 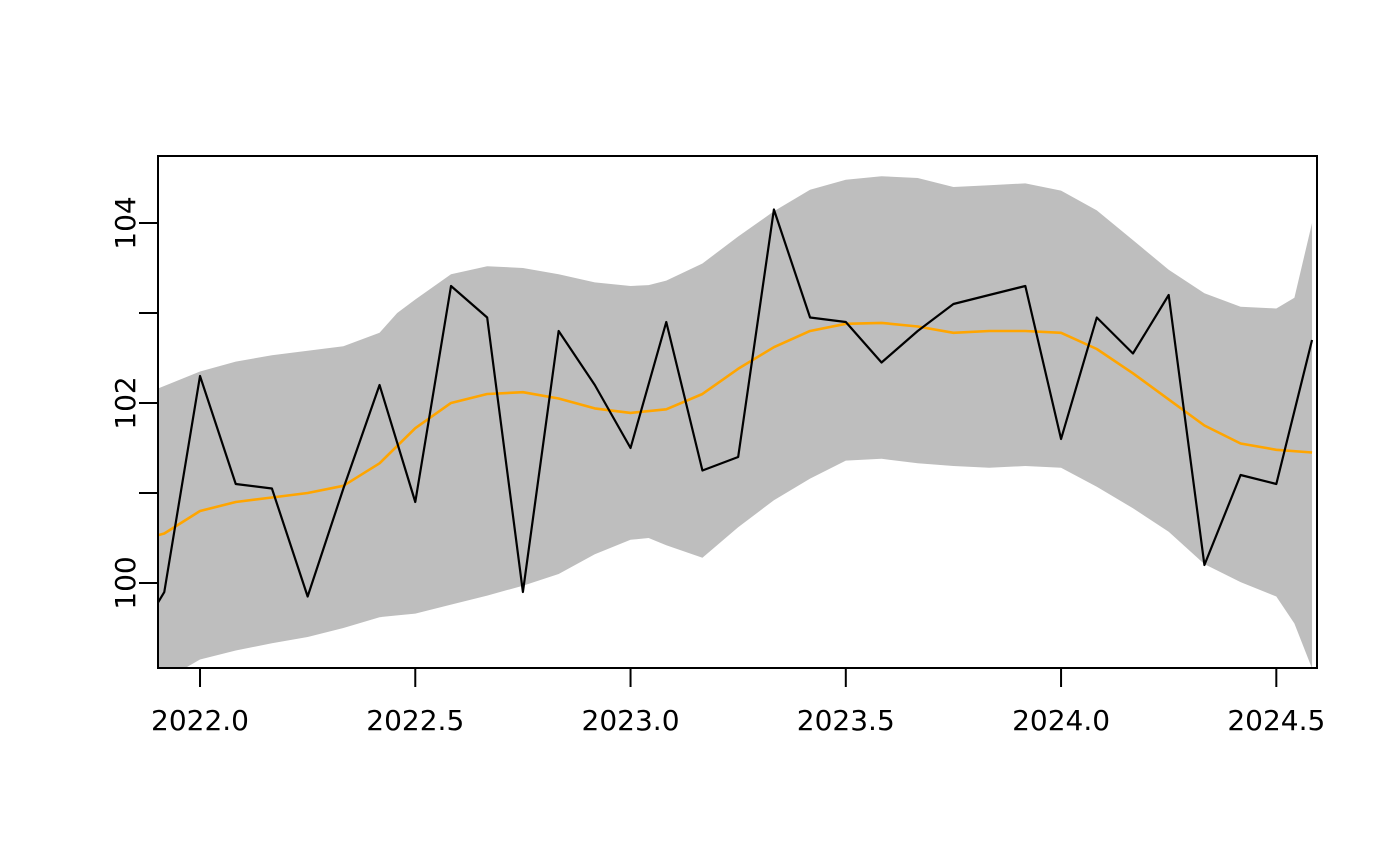 I want to click on x-axis-tick-label: 2023.0, so click(x=631, y=720).